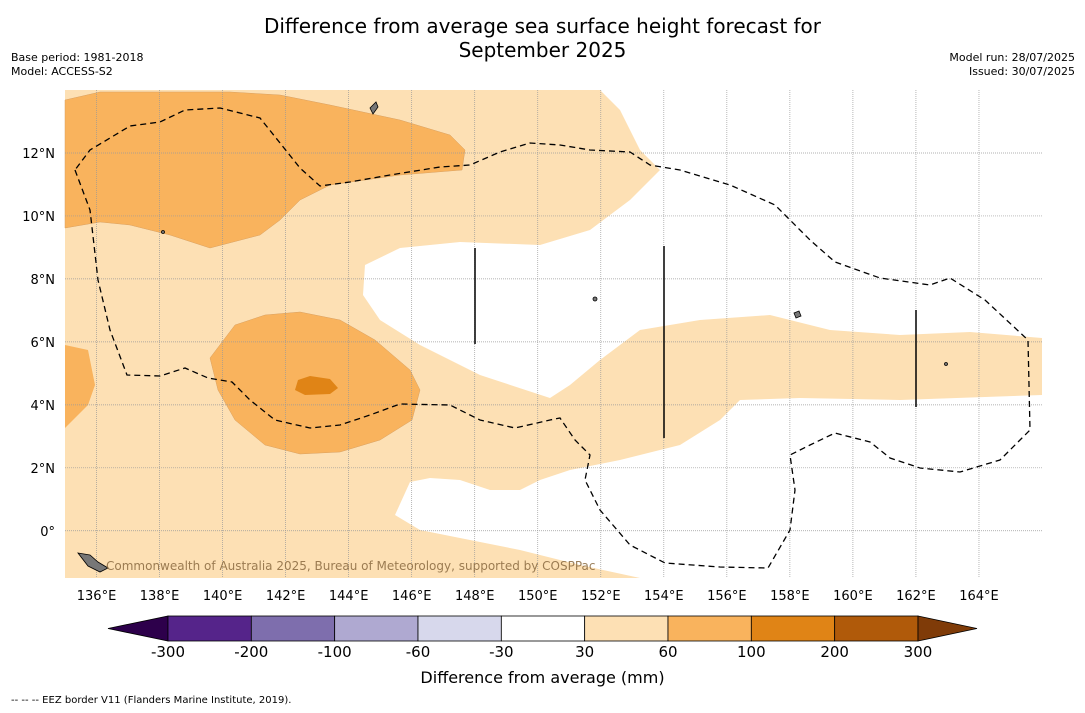 Image resolution: width=1085 pixels, height=713 pixels. What do you see at coordinates (93, 562) in the screenshot?
I see `island-png` at bounding box center [93, 562].